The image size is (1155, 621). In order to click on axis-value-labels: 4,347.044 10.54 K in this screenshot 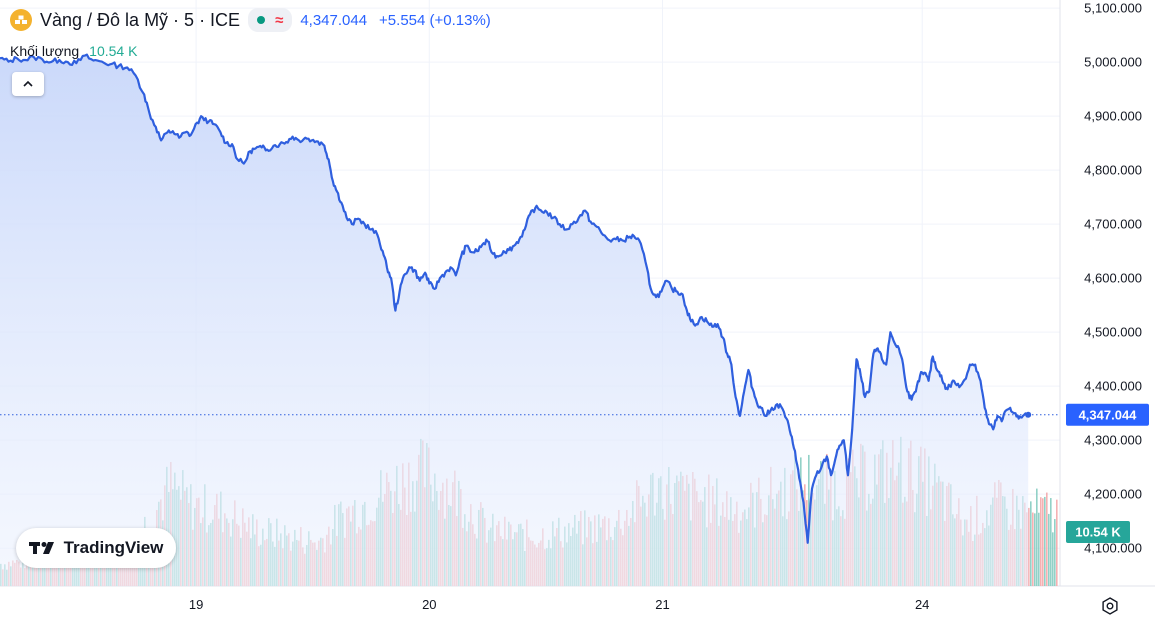, I will do `click(1107, 473)`.